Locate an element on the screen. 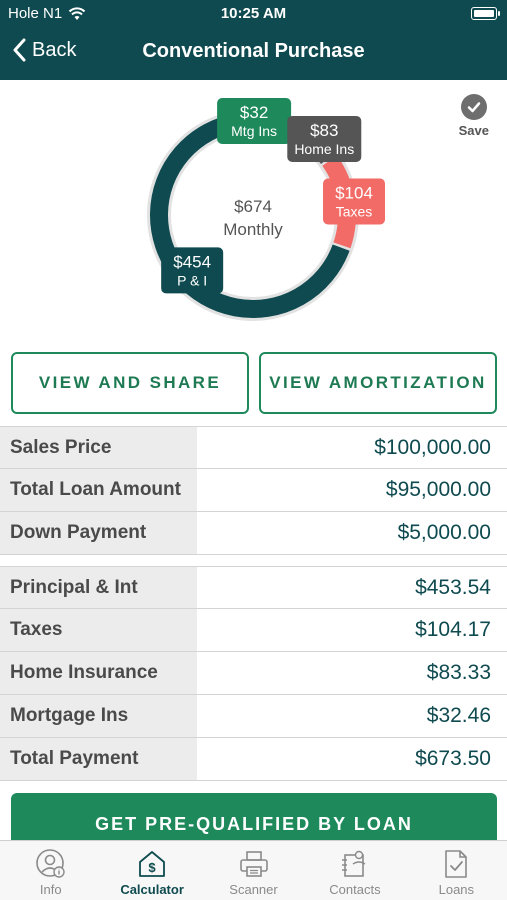  row-label: Total Loan Amount is located at coordinates (98, 490).